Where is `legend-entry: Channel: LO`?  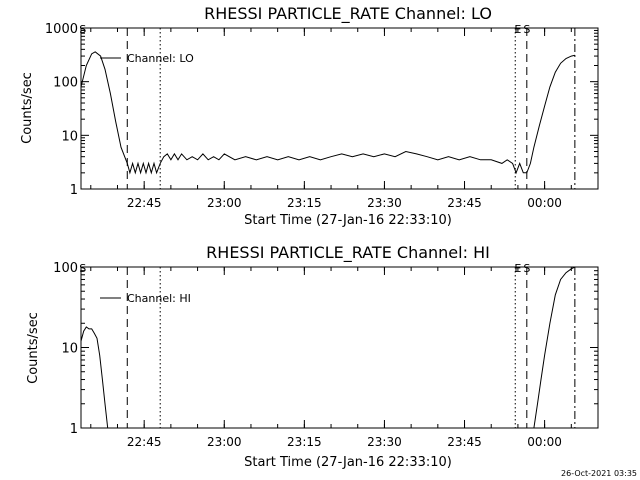 legend-entry: Channel: LO is located at coordinates (160, 58).